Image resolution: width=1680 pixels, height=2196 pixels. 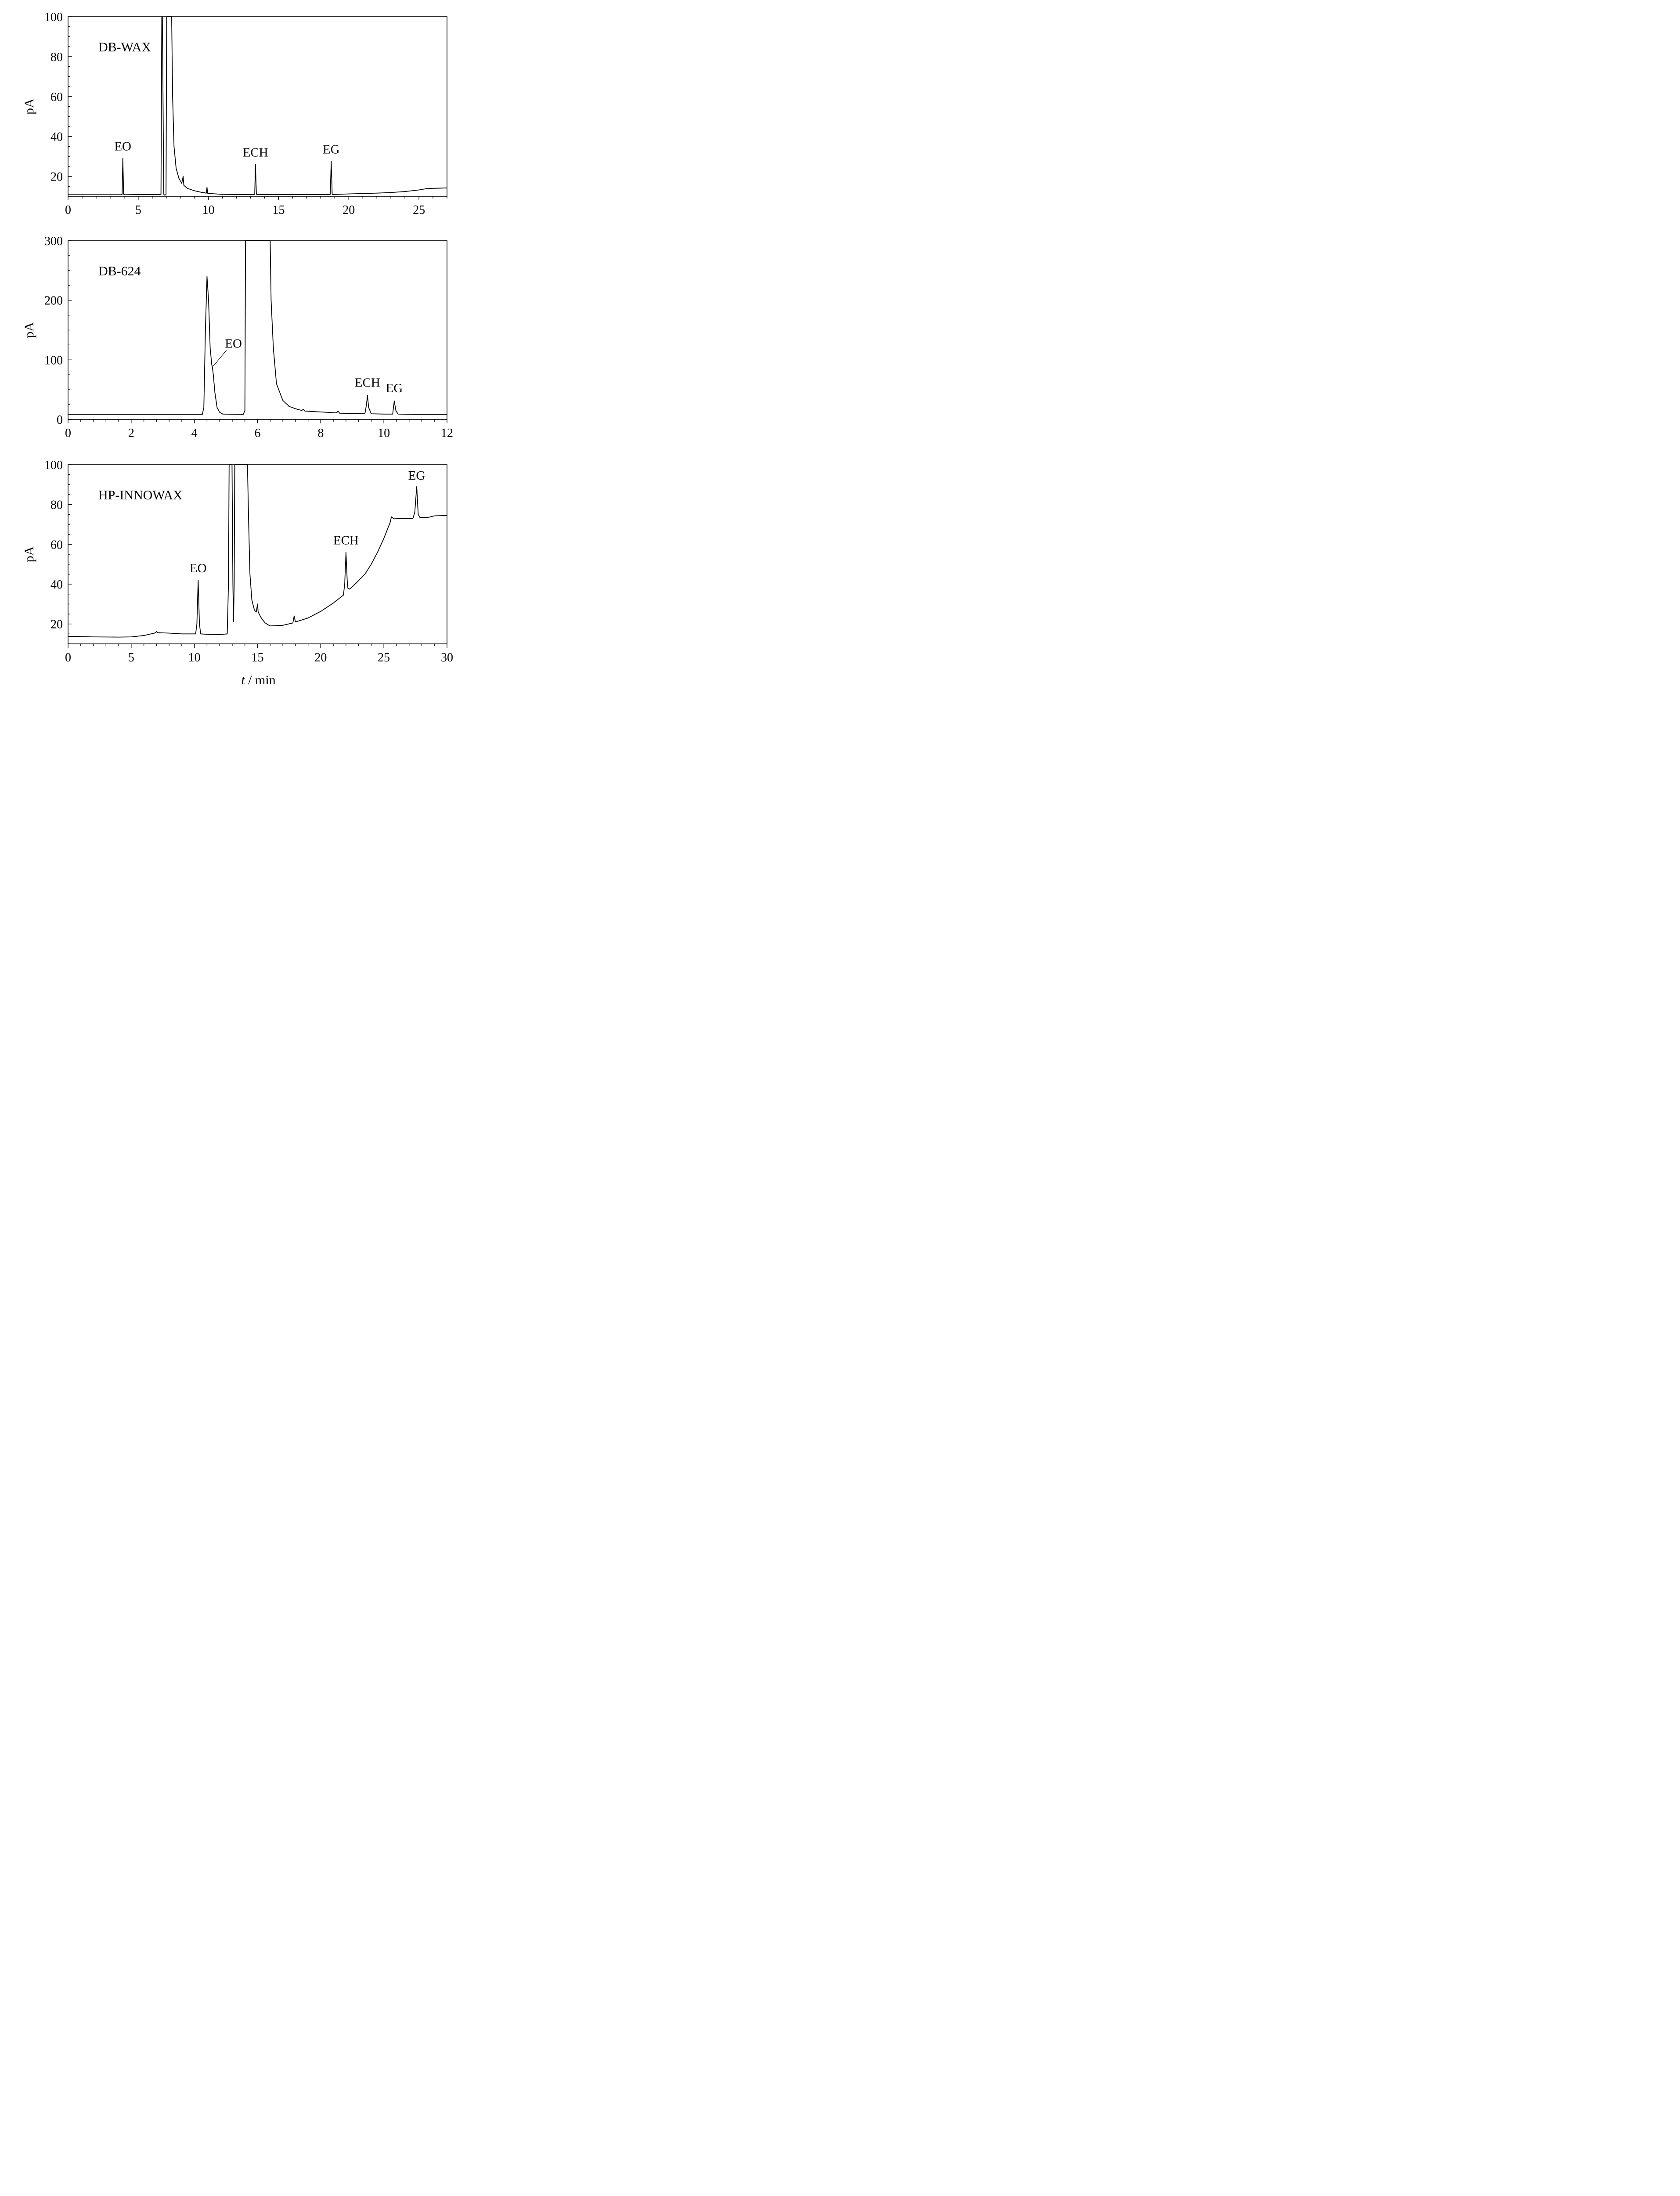 What do you see at coordinates (119, 271) in the screenshot?
I see `column-label: DB-624` at bounding box center [119, 271].